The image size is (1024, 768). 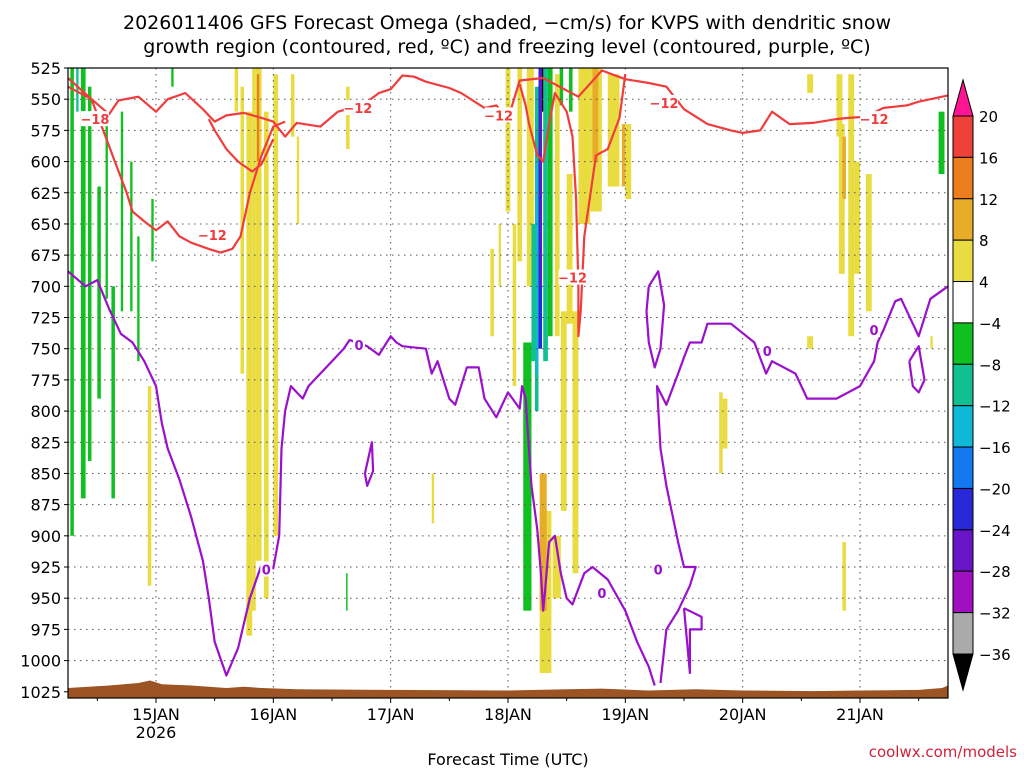 What do you see at coordinates (990, 324) in the screenshot?
I see `colorbar-label: −4` at bounding box center [990, 324].